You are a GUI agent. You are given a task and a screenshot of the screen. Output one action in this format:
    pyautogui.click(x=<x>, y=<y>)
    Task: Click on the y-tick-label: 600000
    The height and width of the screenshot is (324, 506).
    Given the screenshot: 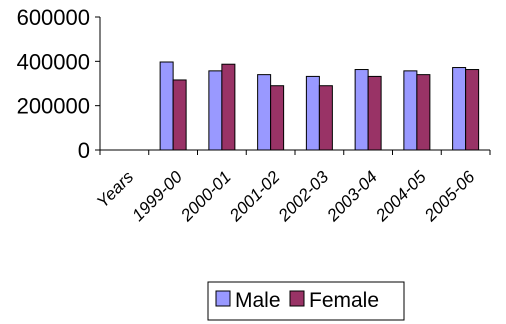 What is the action you would take?
    pyautogui.click(x=53, y=17)
    